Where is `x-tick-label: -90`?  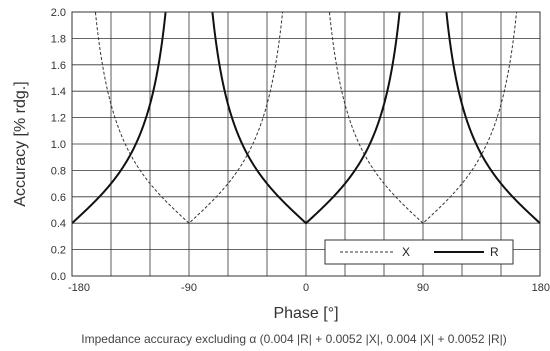
x-tick-label: -90 is located at coordinates (189, 288).